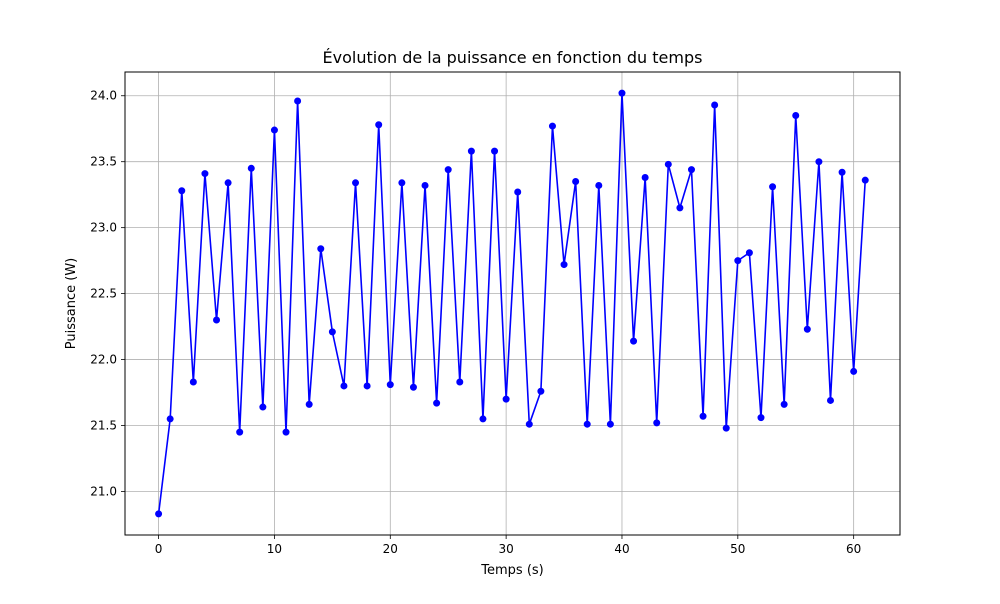 The image size is (1000, 604). What do you see at coordinates (103, 360) in the screenshot?
I see `y-tick-label: 22.0` at bounding box center [103, 360].